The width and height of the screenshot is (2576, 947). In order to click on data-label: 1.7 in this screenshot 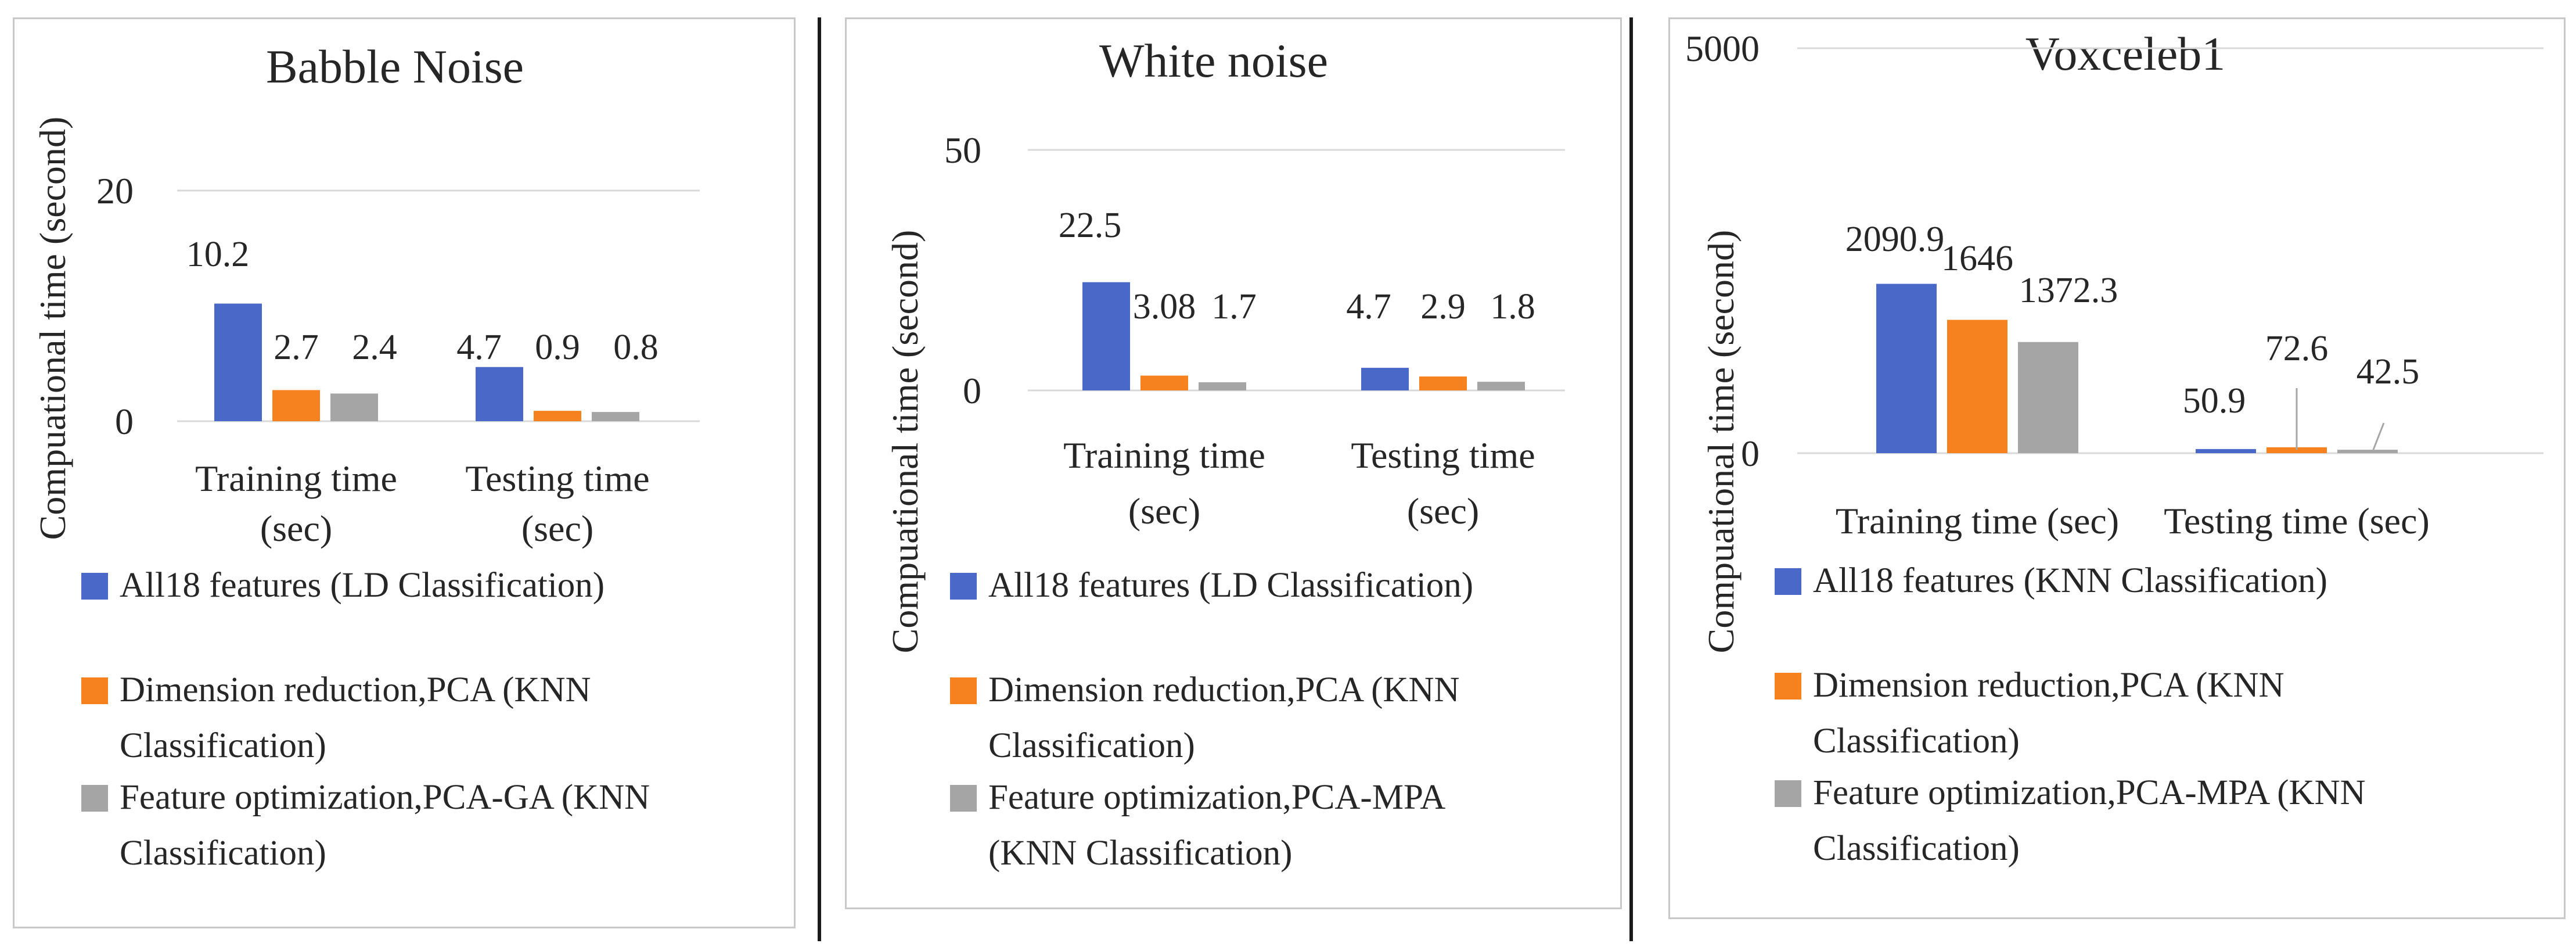, I will do `click(1234, 307)`.